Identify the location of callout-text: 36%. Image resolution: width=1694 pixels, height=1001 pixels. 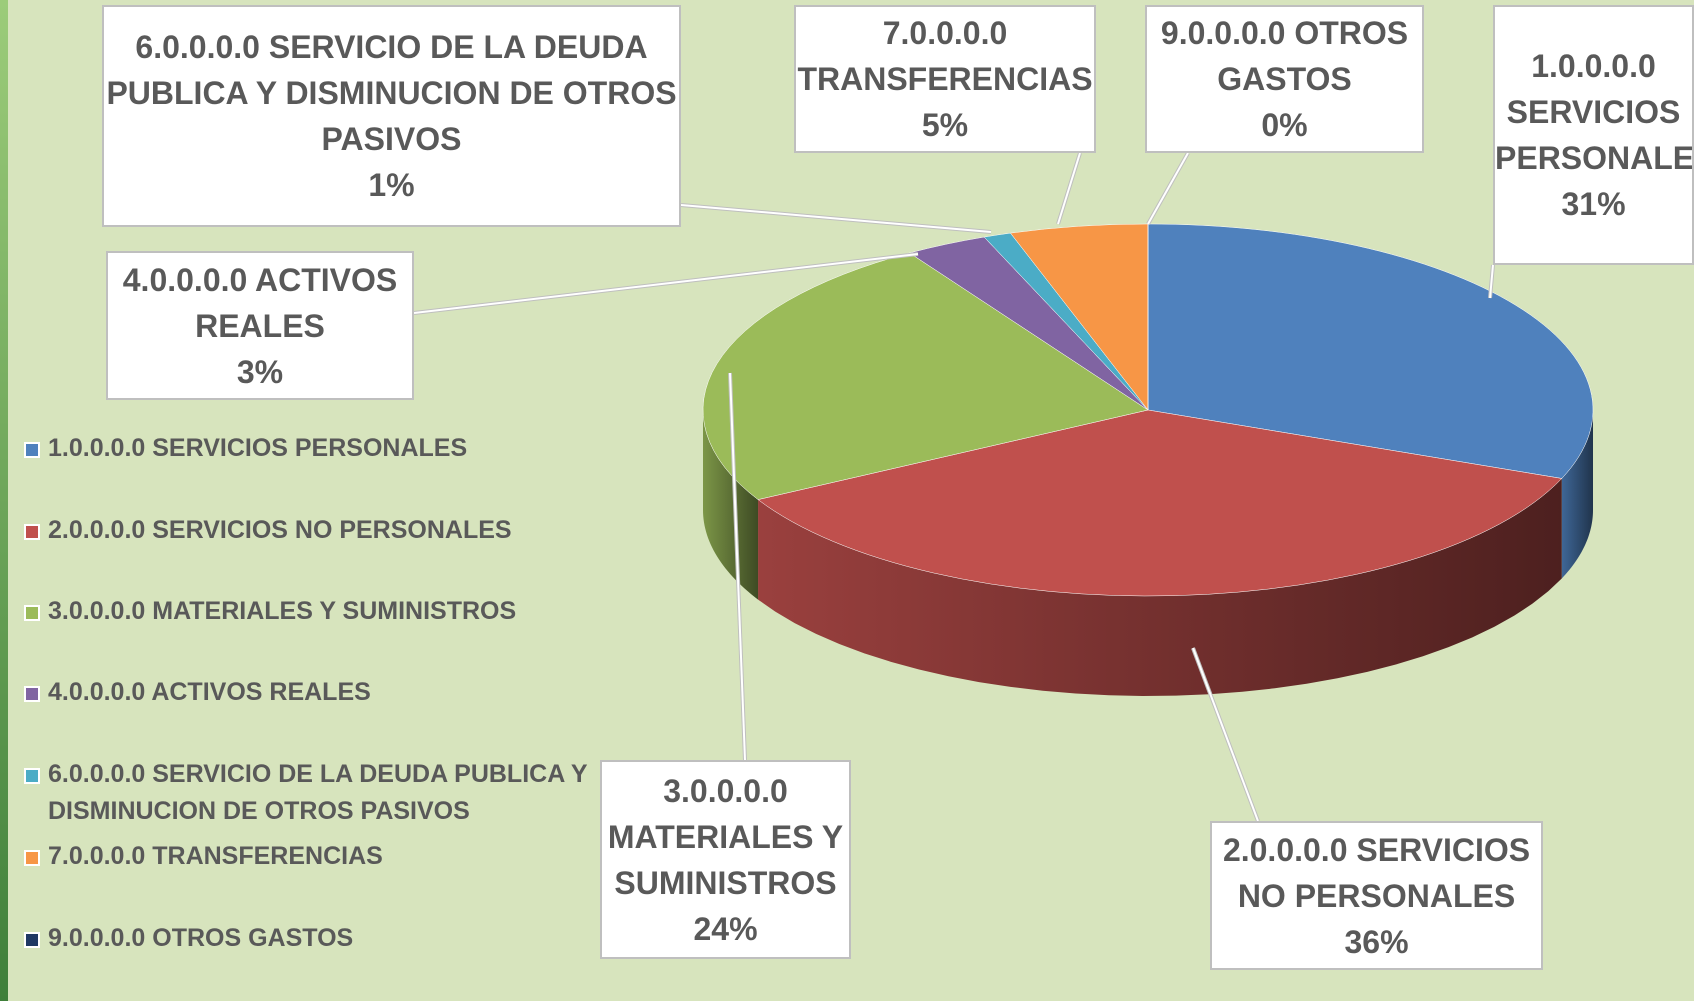
(1376, 941).